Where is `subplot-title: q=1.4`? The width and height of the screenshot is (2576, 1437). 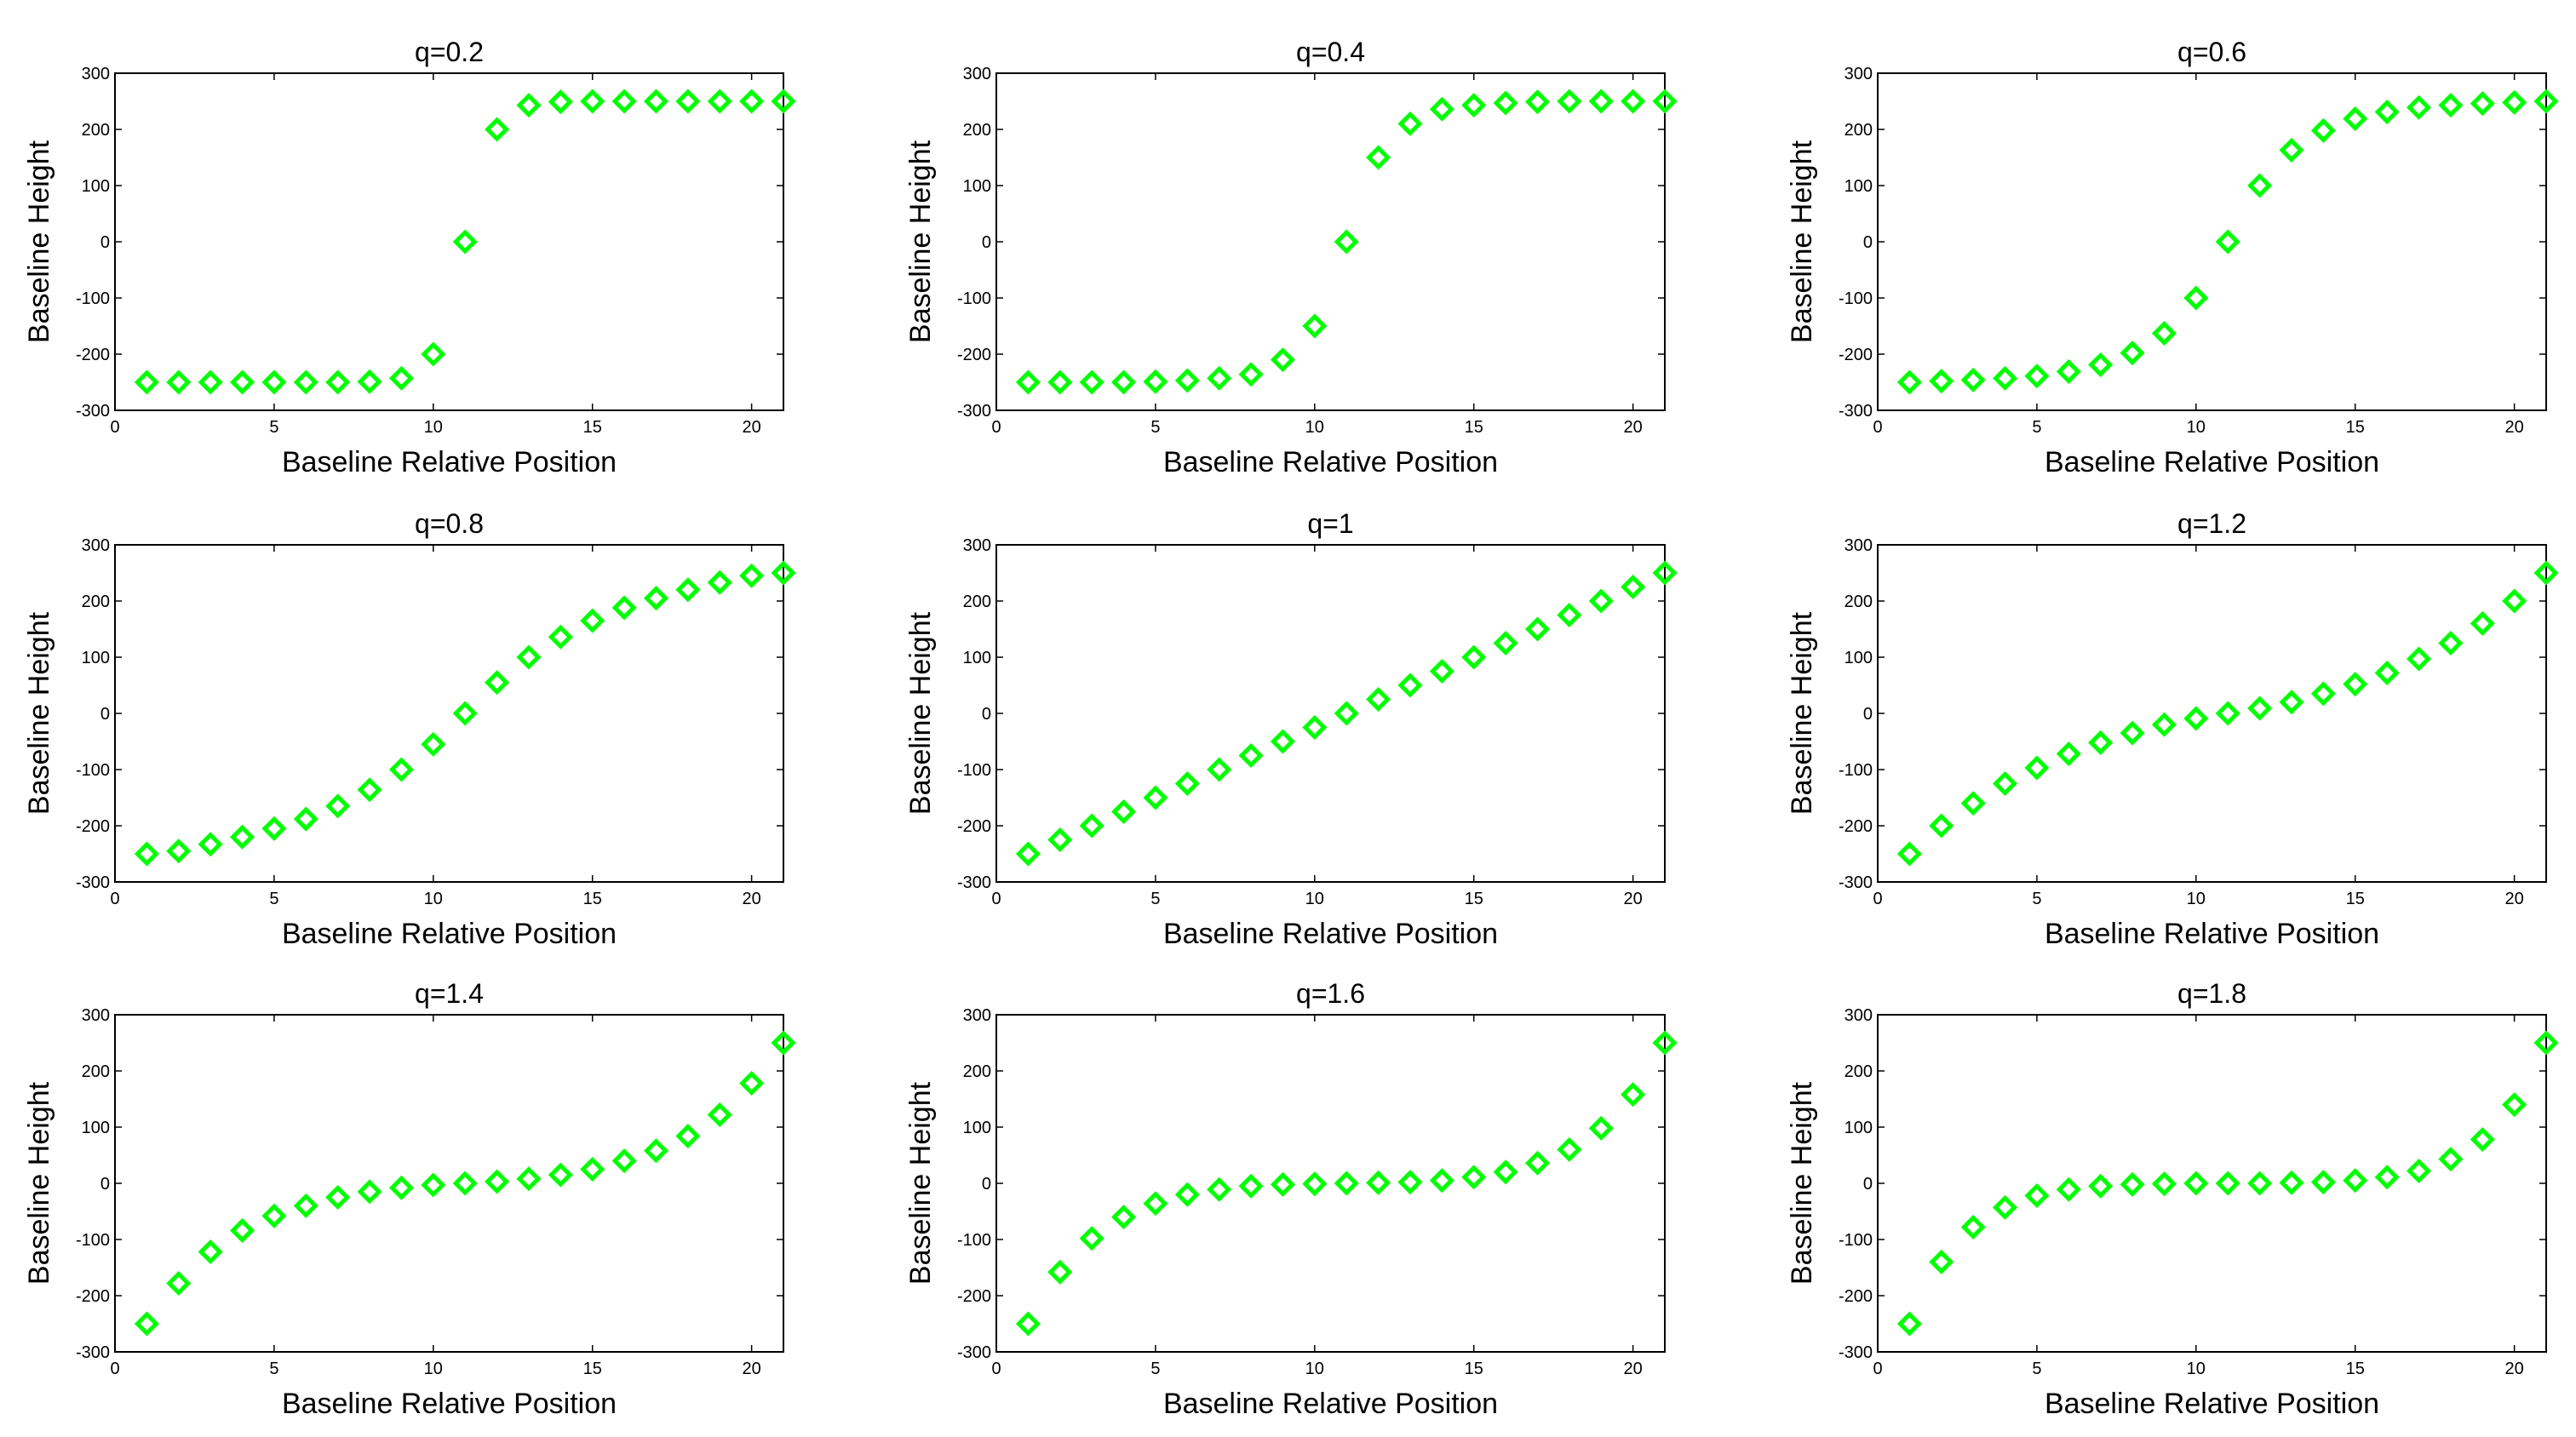
subplot-title: q=1.4 is located at coordinates (449, 993).